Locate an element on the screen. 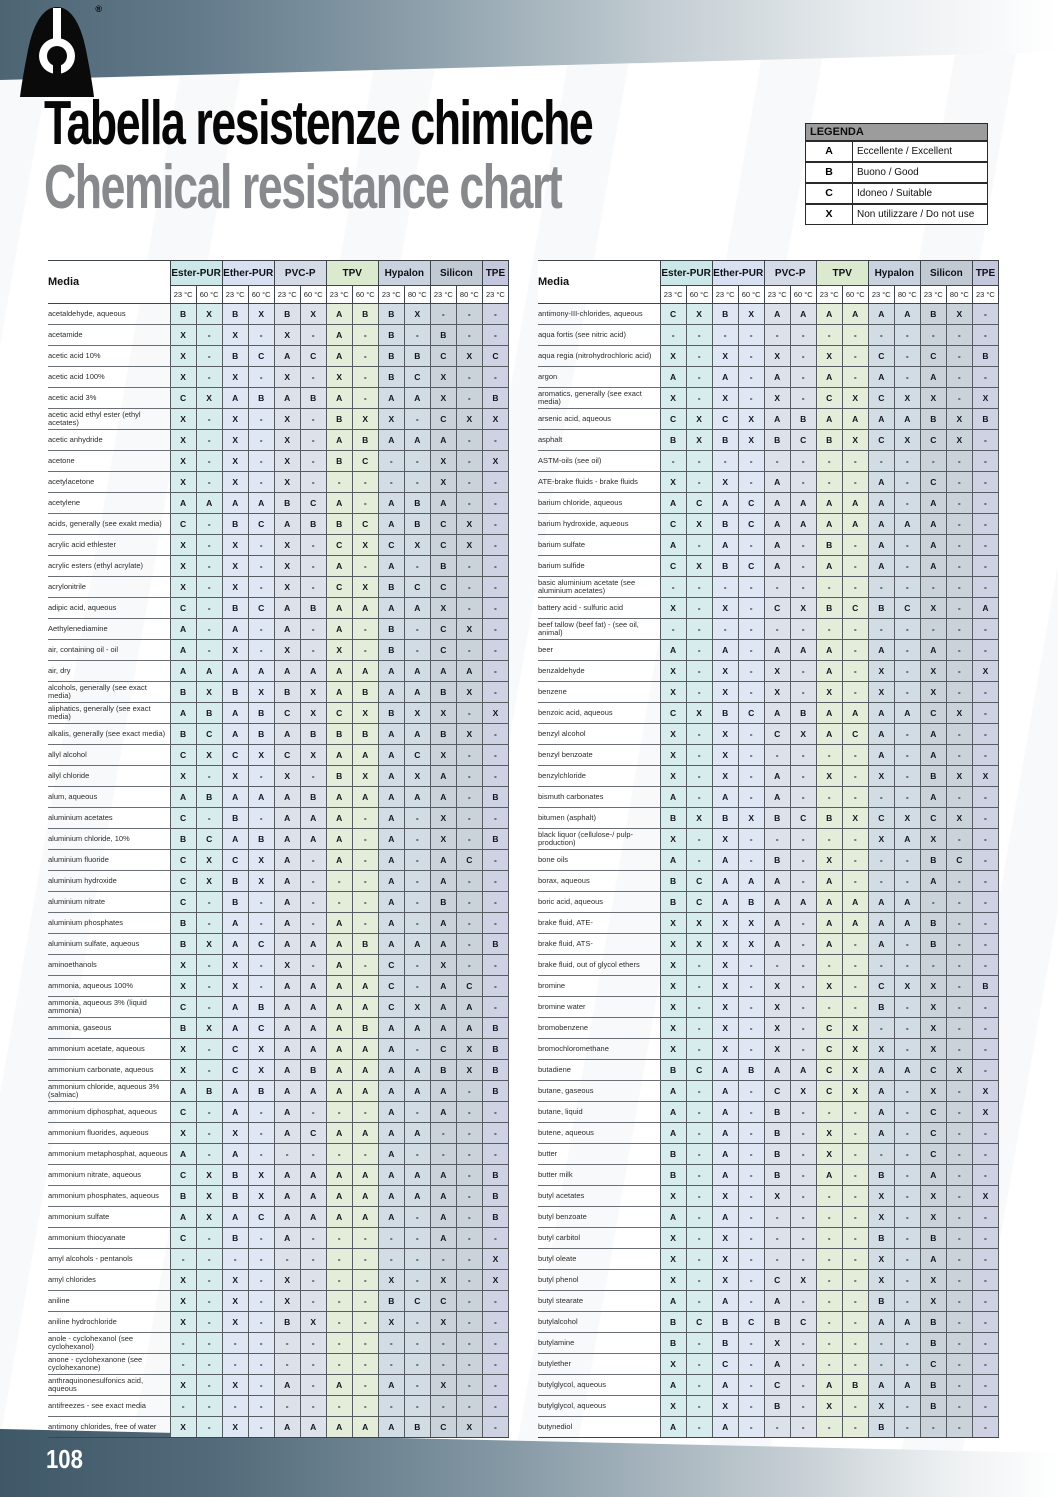 The height and width of the screenshot is (1497, 1058). table-row: benzaldehyde X - X - X - A - X - X - X is located at coordinates (769, 671).